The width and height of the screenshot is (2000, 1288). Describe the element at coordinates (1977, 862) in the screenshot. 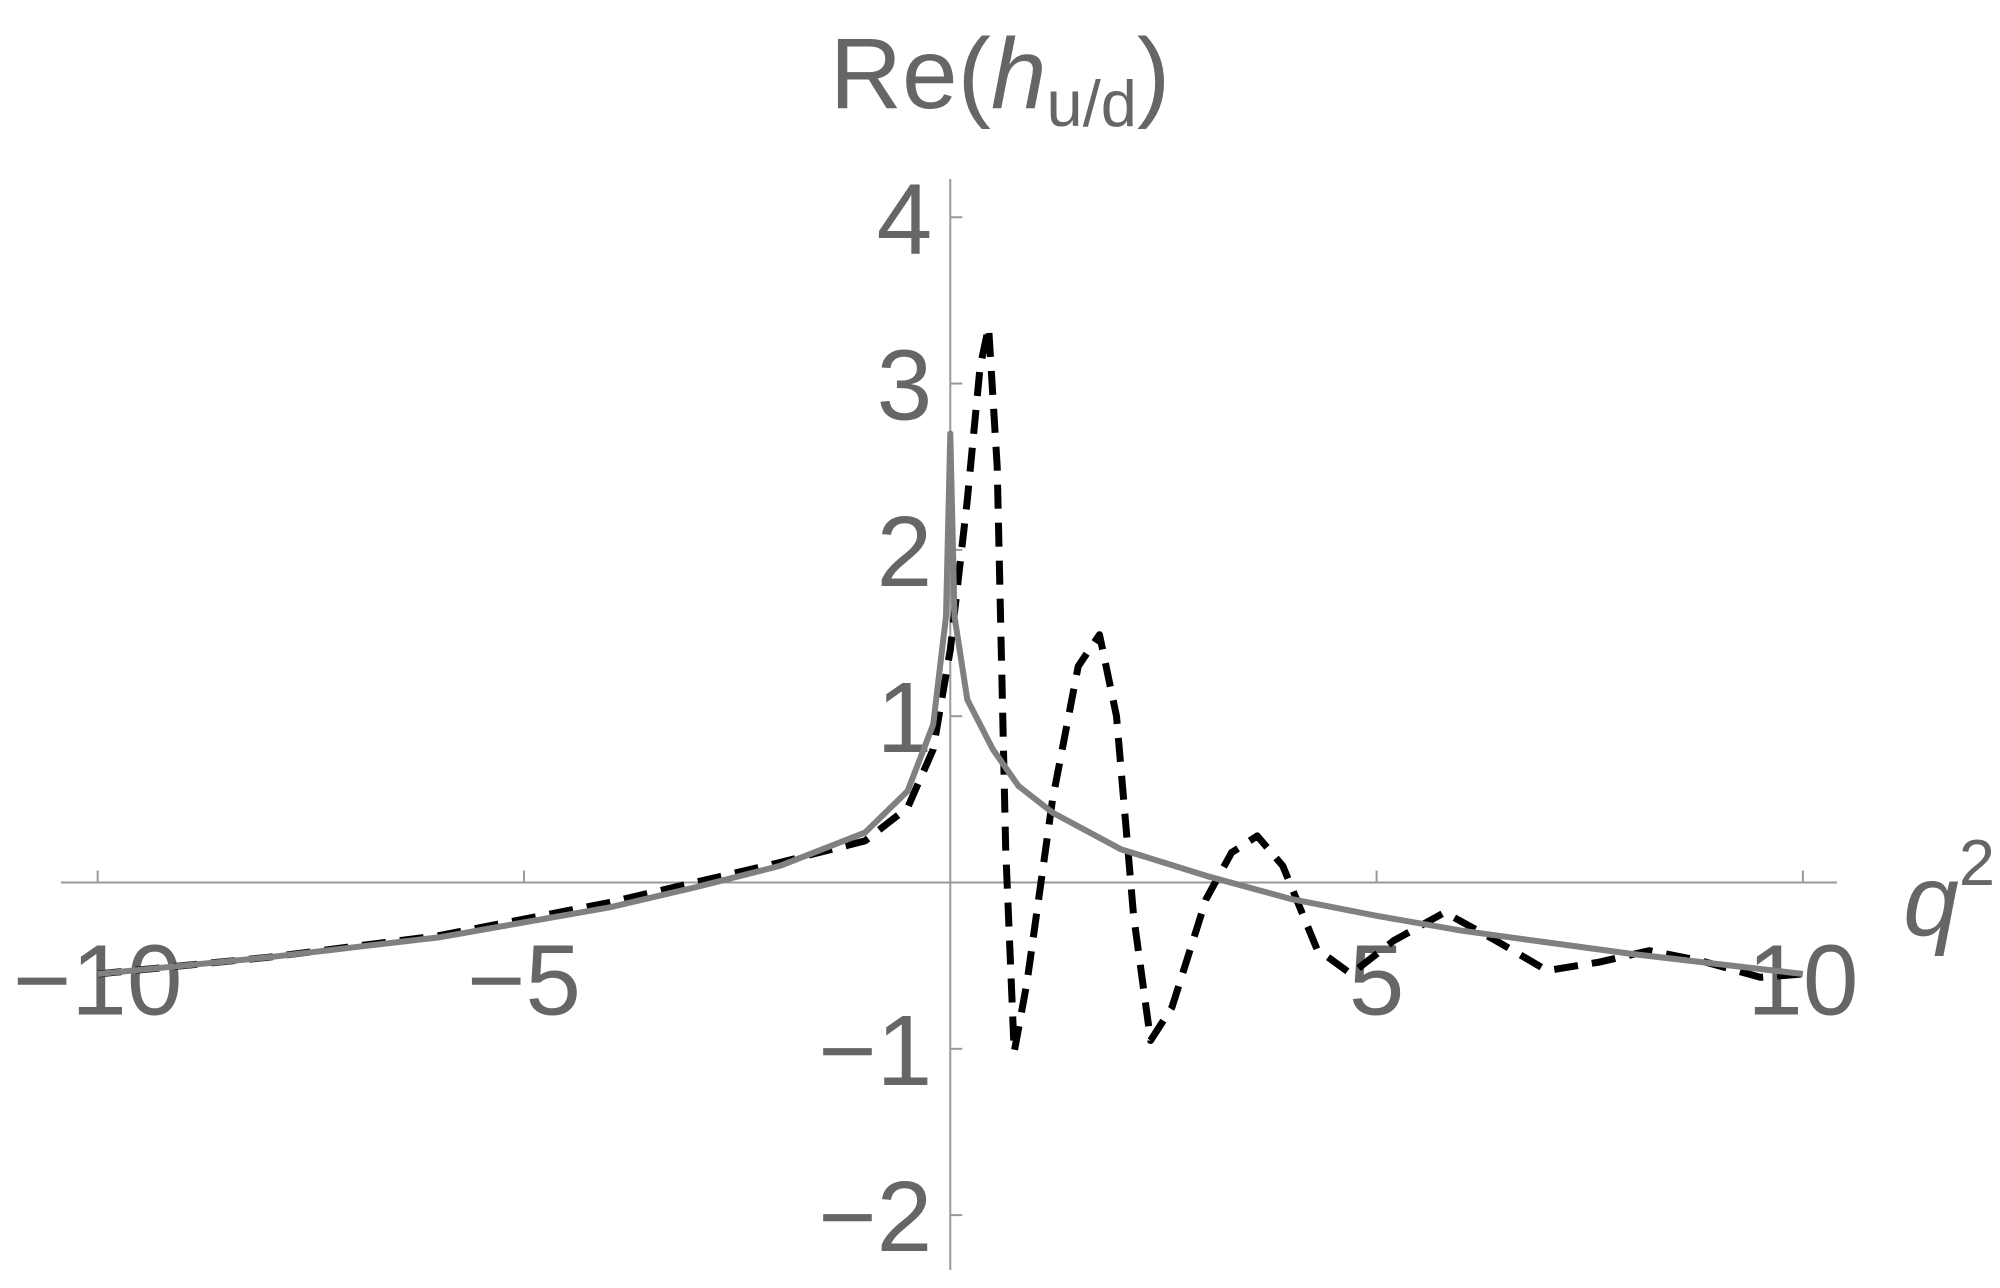

I see `x-label-sup: 2` at that location.